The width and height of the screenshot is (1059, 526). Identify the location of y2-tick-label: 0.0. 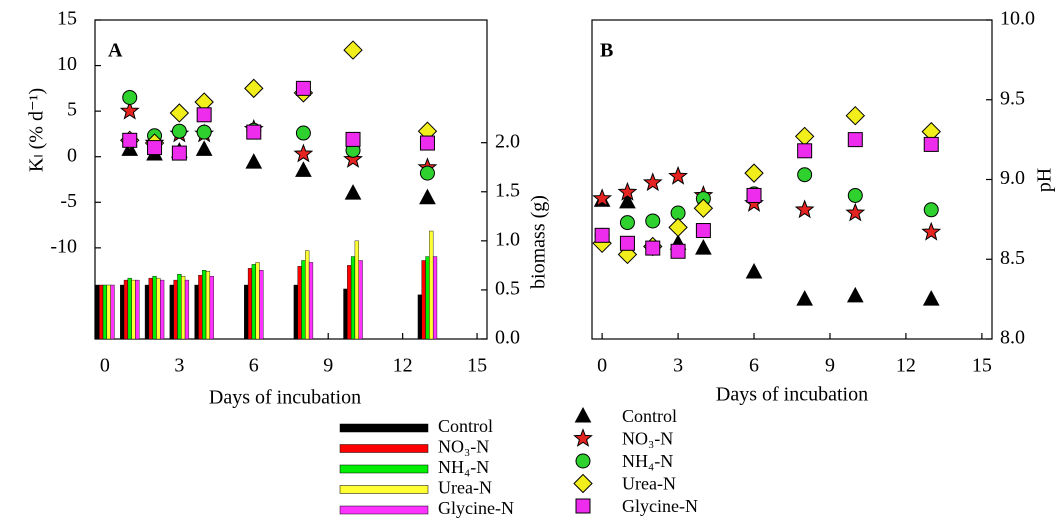
(507, 338).